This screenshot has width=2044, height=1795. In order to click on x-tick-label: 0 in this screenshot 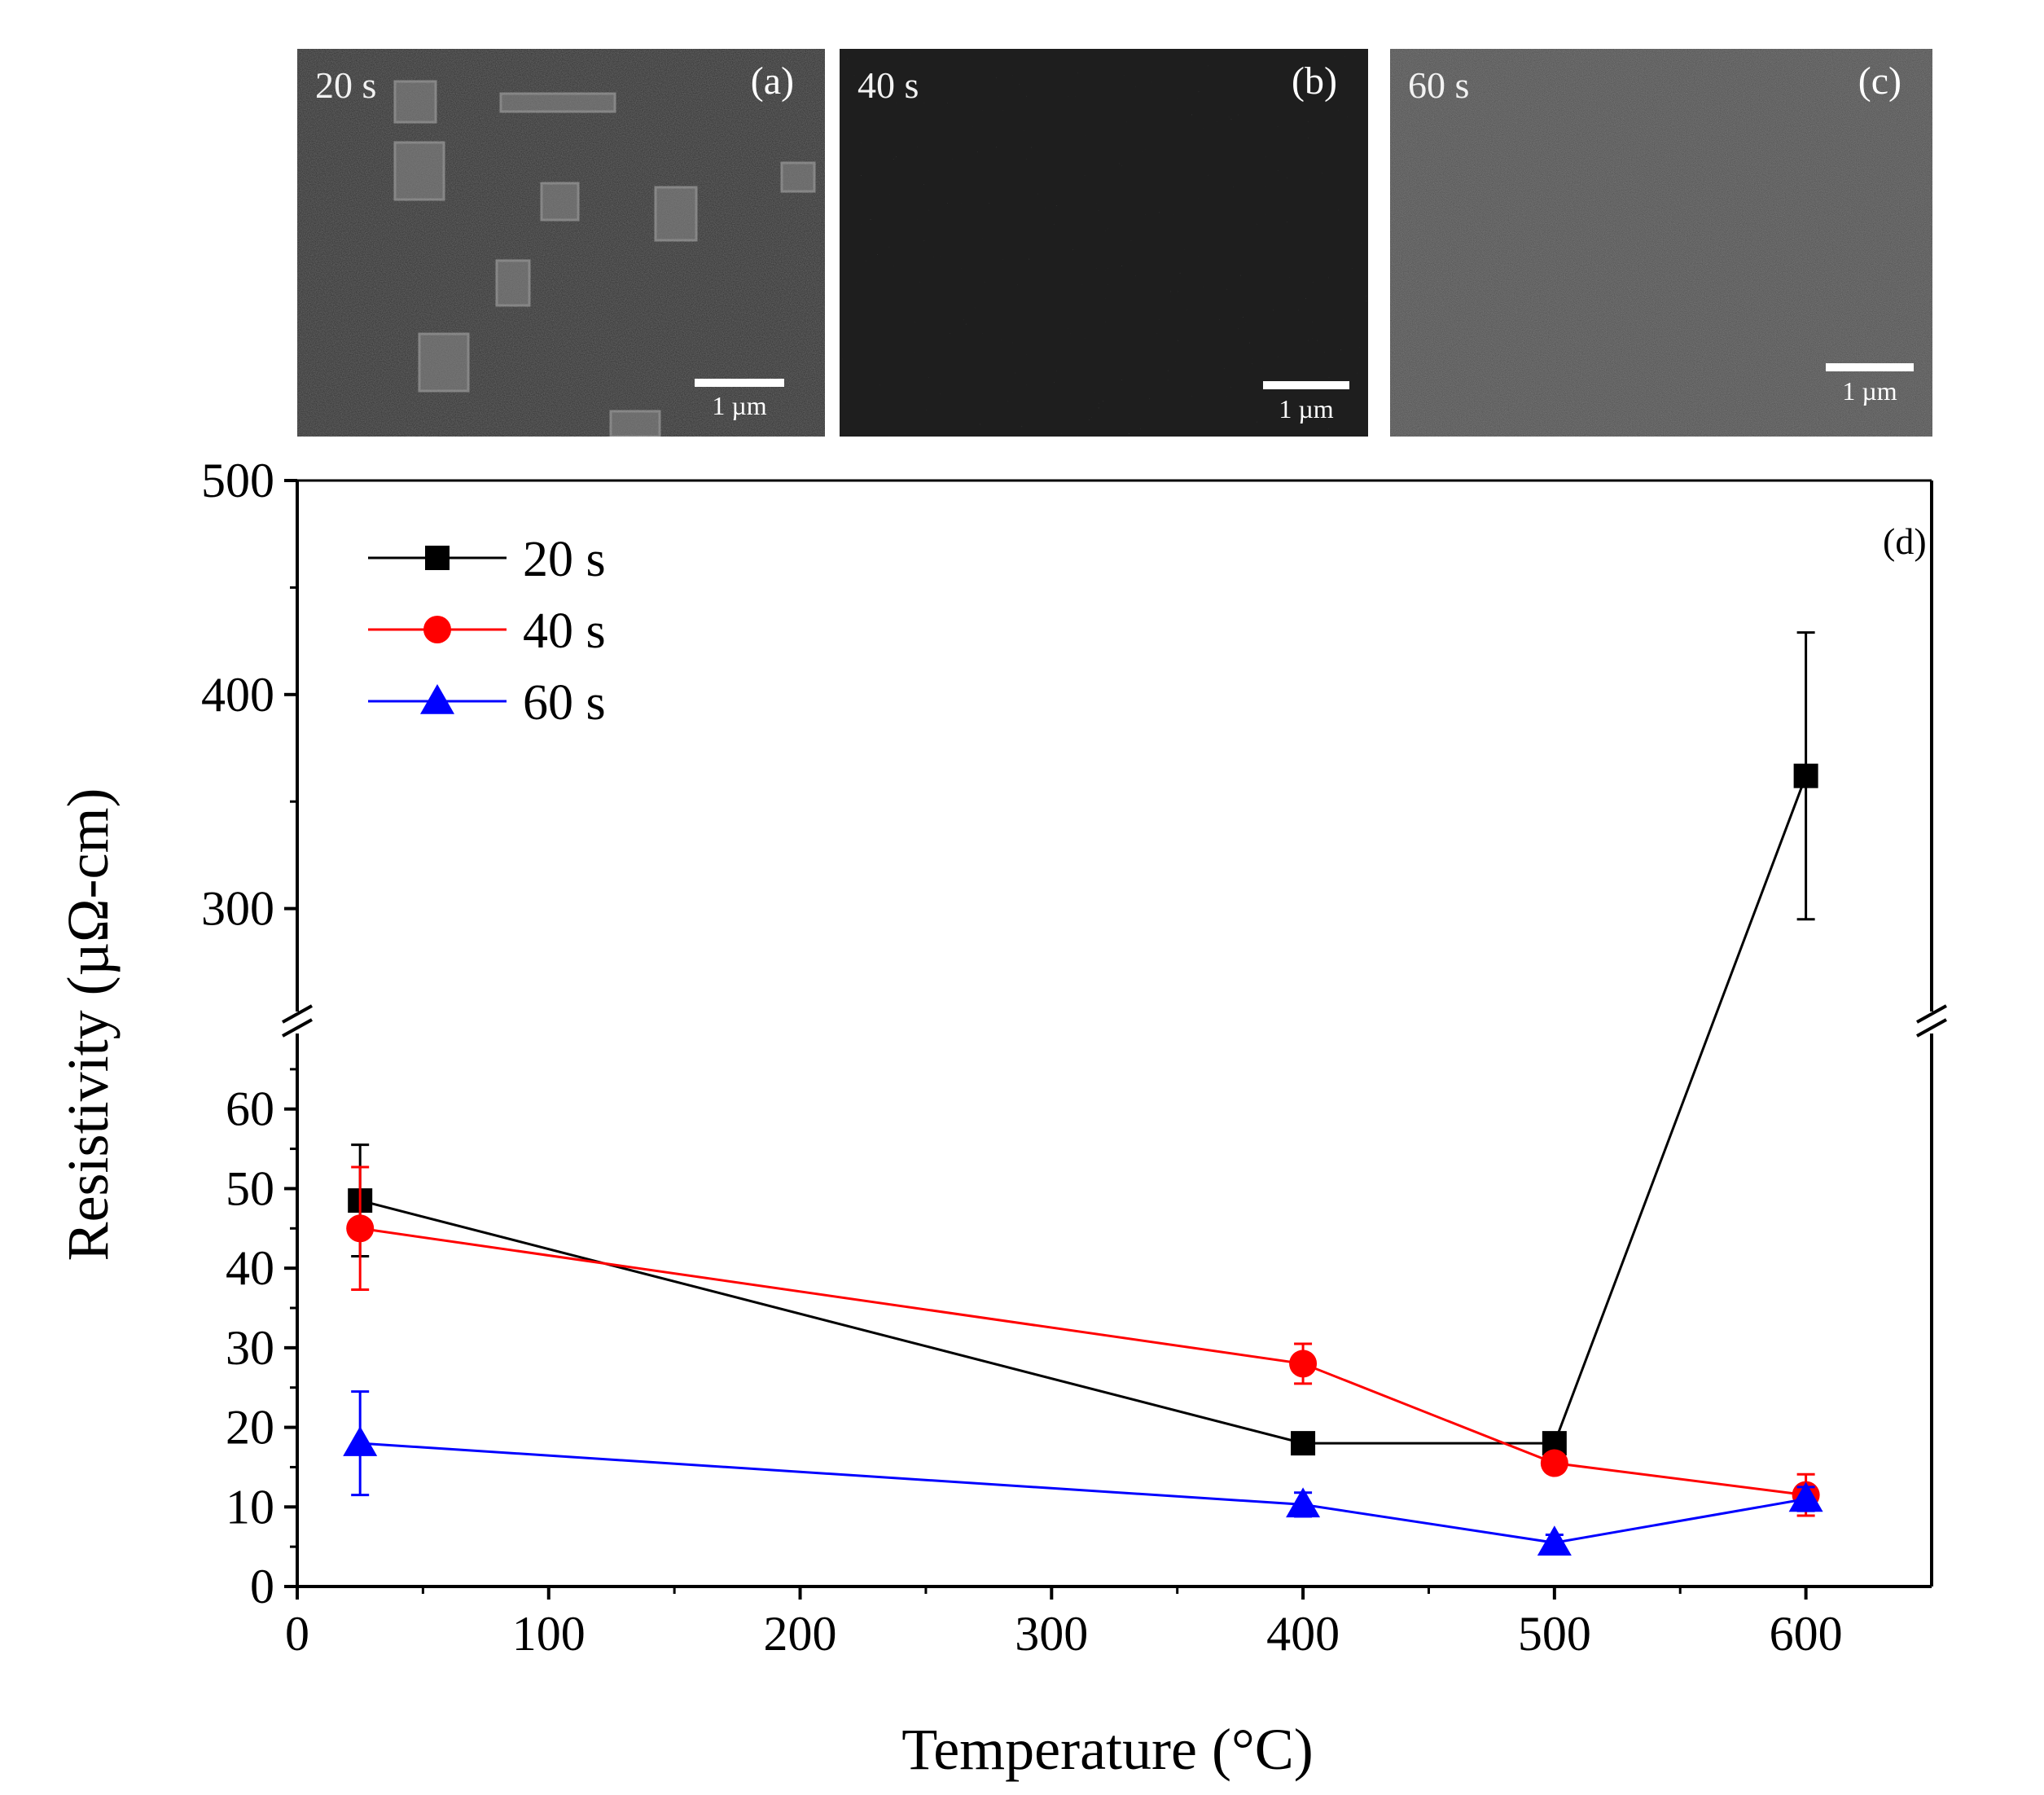, I will do `click(297, 1634)`.